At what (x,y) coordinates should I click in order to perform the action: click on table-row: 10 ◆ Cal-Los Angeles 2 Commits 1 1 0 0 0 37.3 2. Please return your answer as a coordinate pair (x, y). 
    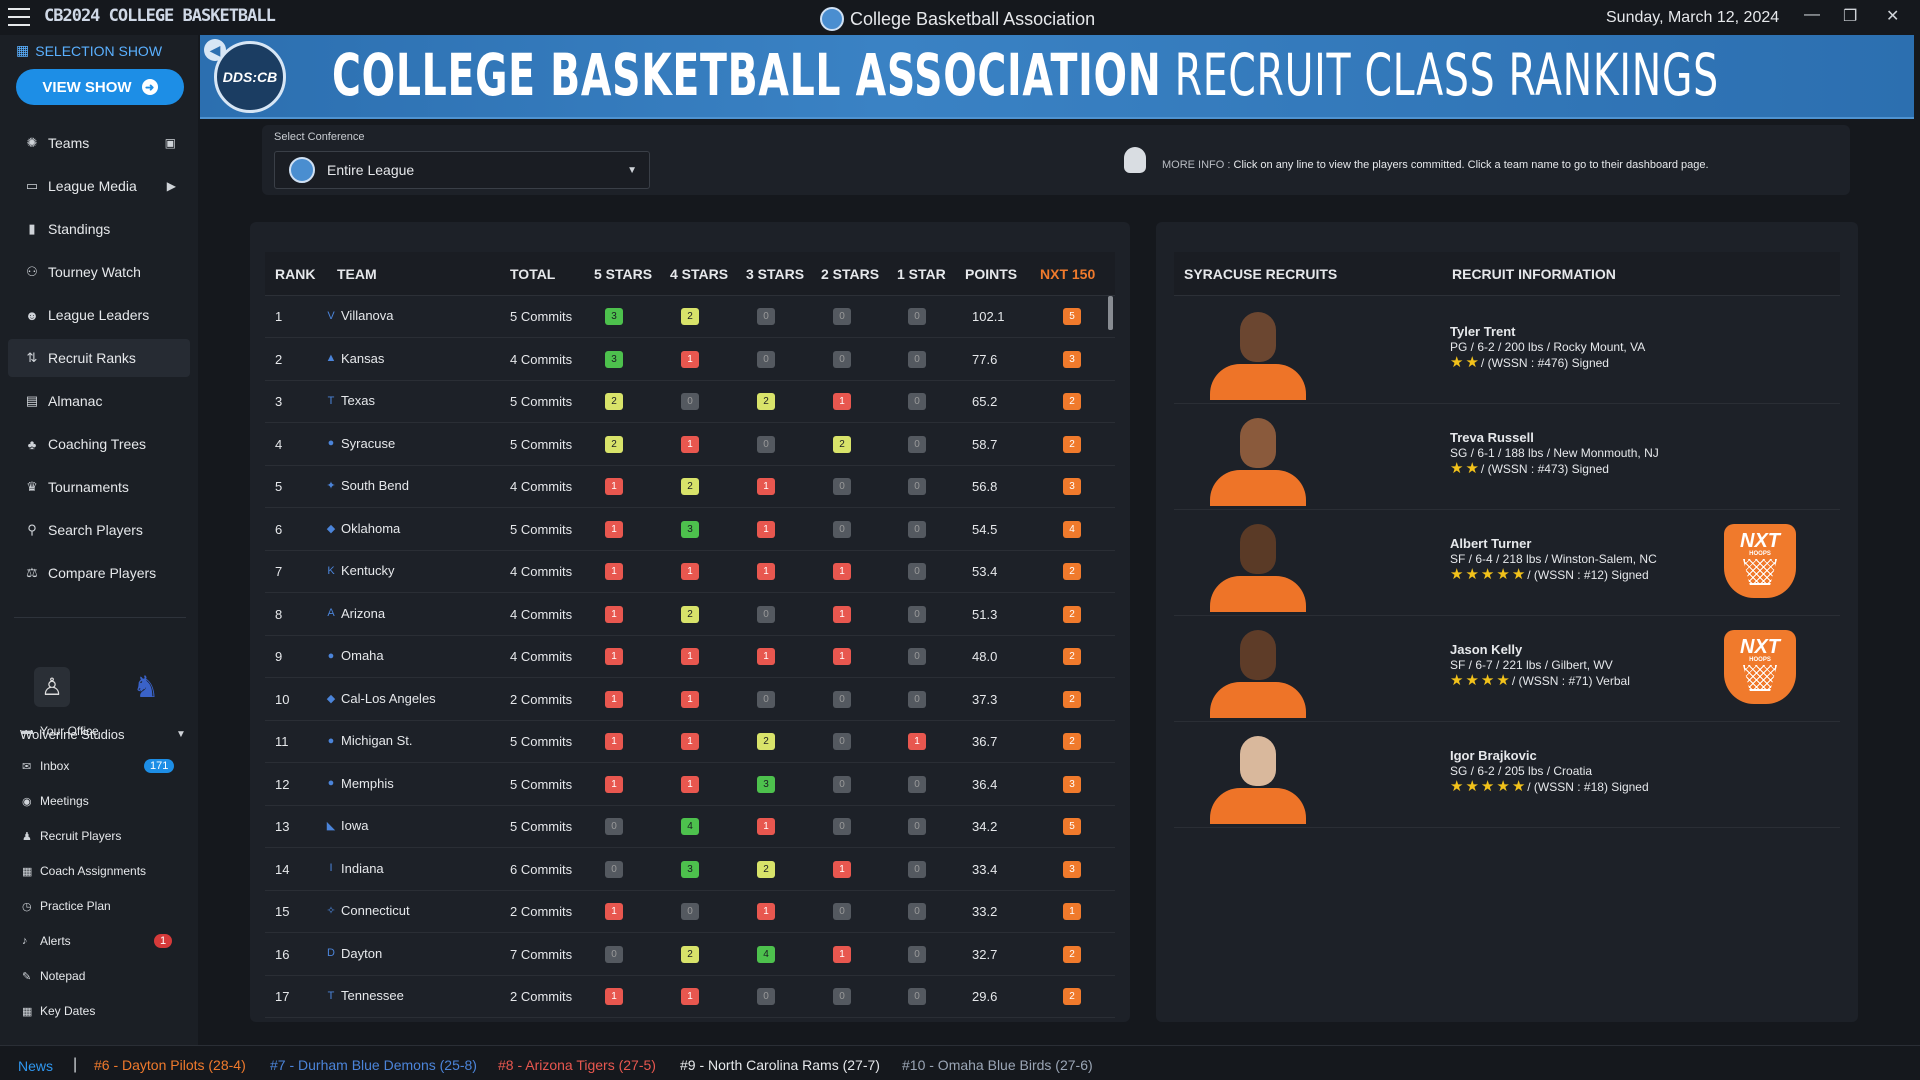
    Looking at the image, I should click on (690, 700).